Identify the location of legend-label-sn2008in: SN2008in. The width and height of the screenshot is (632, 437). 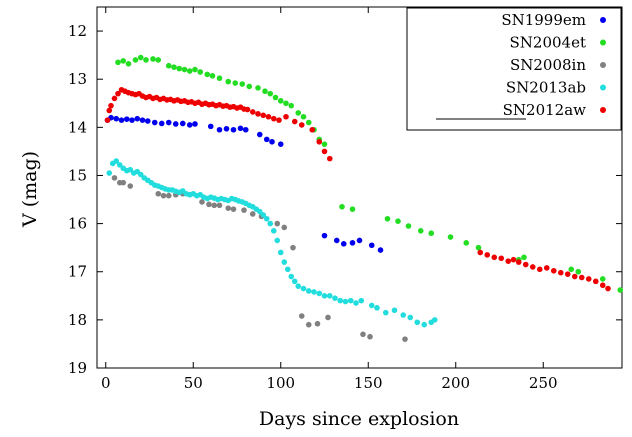
(548, 65).